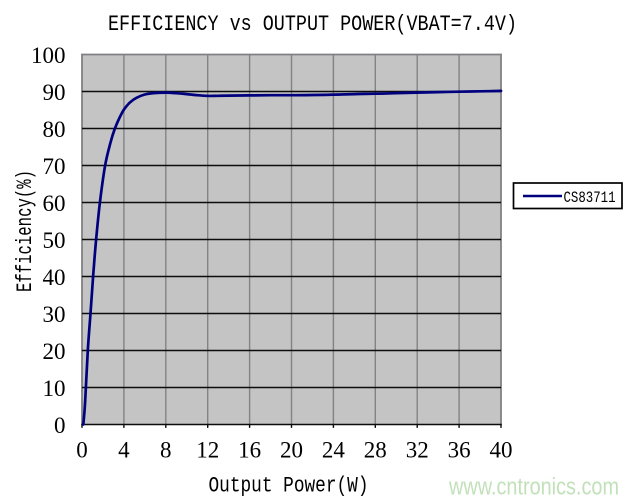 This screenshot has height=503, width=636. I want to click on svg-text: 90, so click(54, 92).